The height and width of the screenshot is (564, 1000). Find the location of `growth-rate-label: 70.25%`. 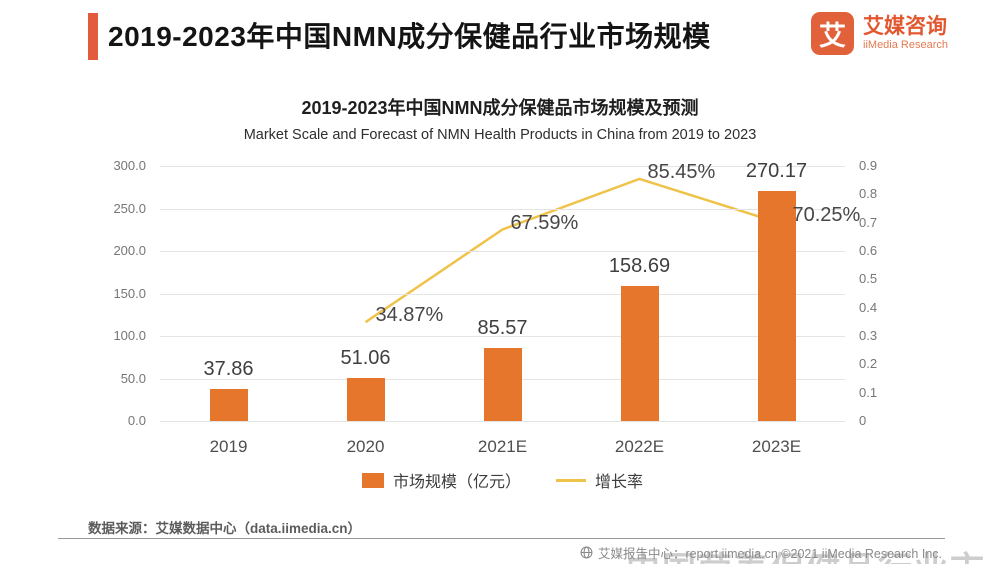

growth-rate-label: 70.25% is located at coordinates (826, 214).